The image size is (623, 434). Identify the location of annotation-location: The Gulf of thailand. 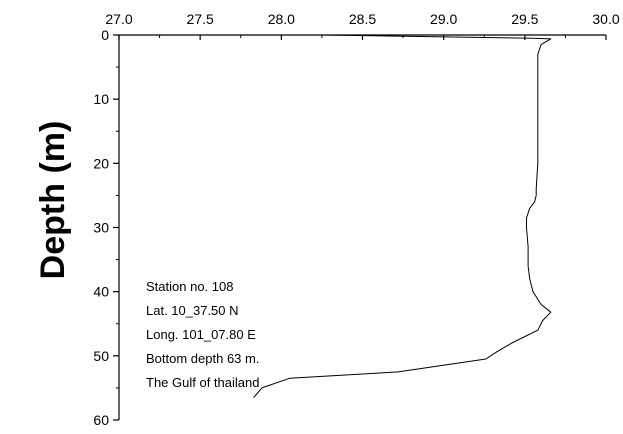
(202, 382).